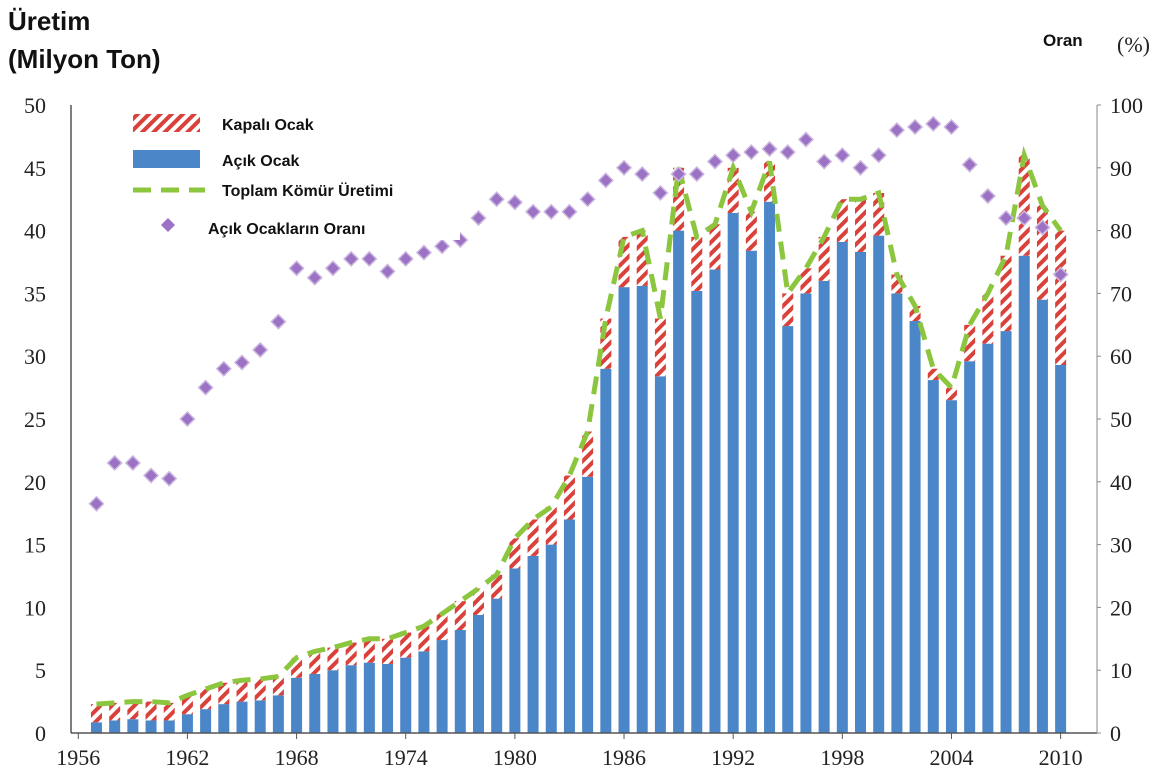  I want to click on y2-tick-label: 80, so click(1121, 231).